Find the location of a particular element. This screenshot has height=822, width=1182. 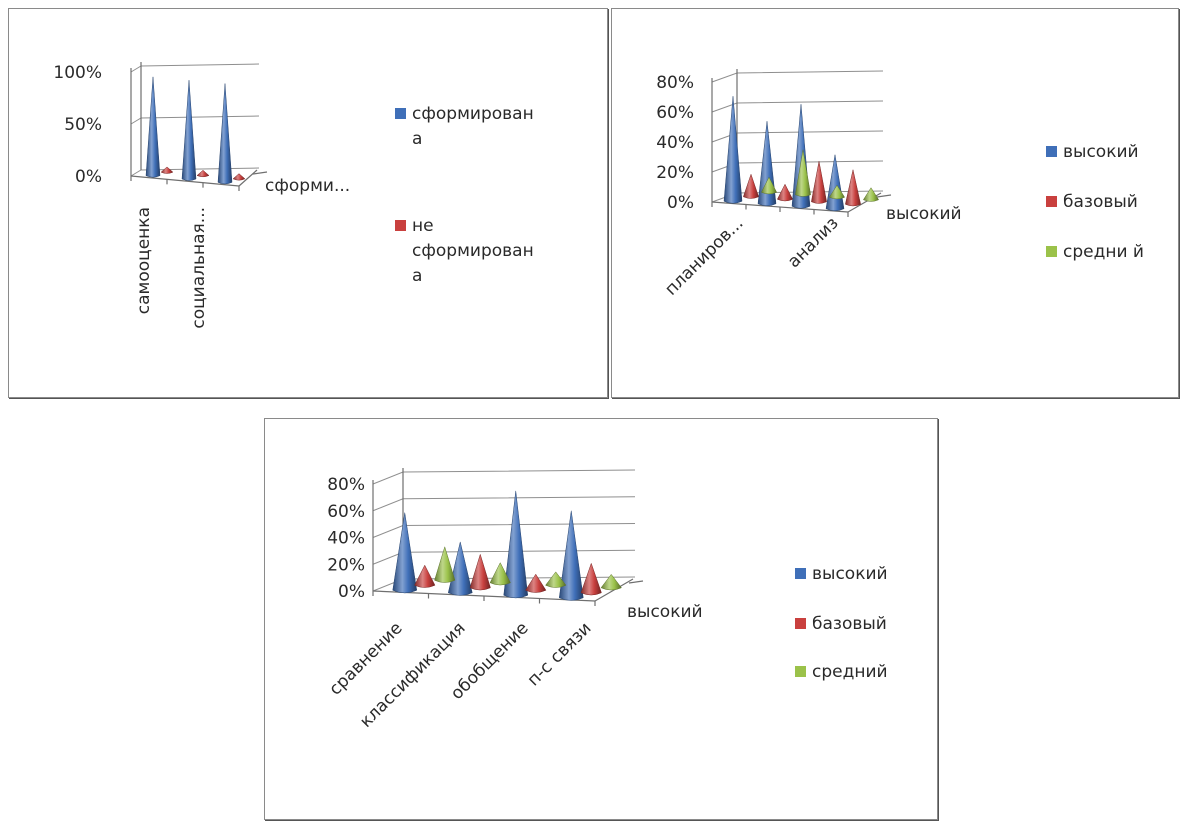

depth-axis-line is located at coordinates (248, 178).